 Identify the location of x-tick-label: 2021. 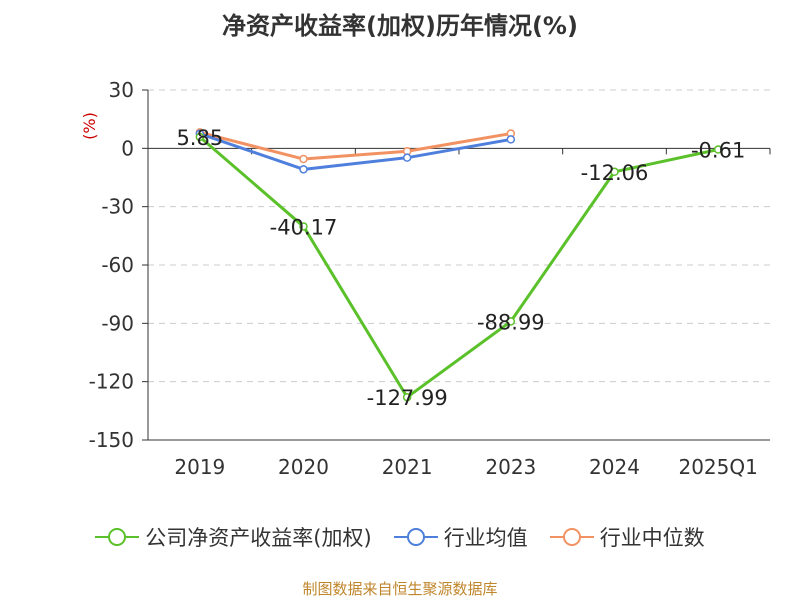
(407, 467).